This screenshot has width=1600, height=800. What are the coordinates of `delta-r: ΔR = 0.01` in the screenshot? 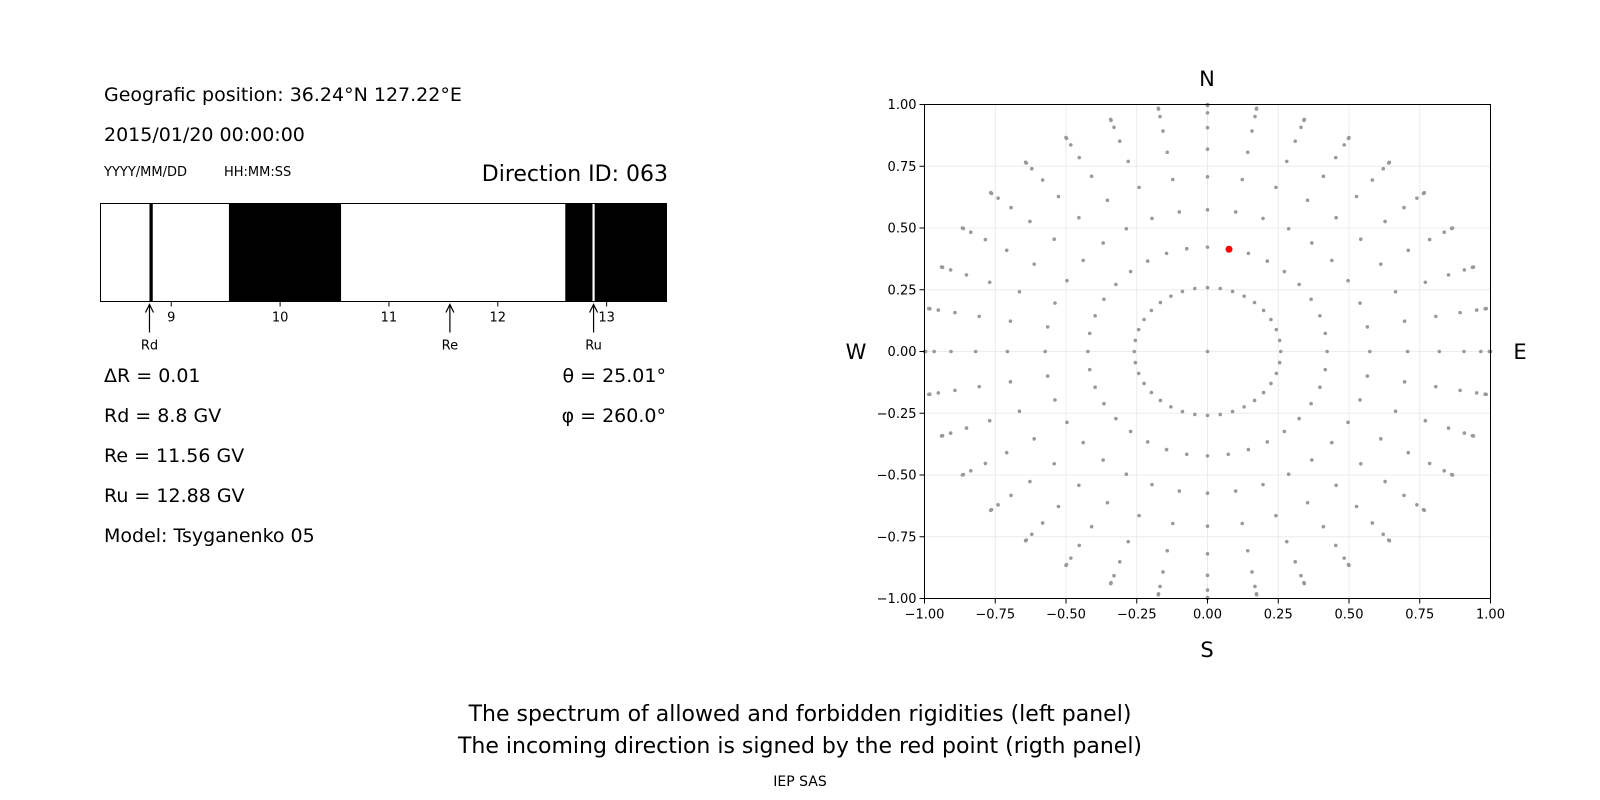 It's located at (152, 376).